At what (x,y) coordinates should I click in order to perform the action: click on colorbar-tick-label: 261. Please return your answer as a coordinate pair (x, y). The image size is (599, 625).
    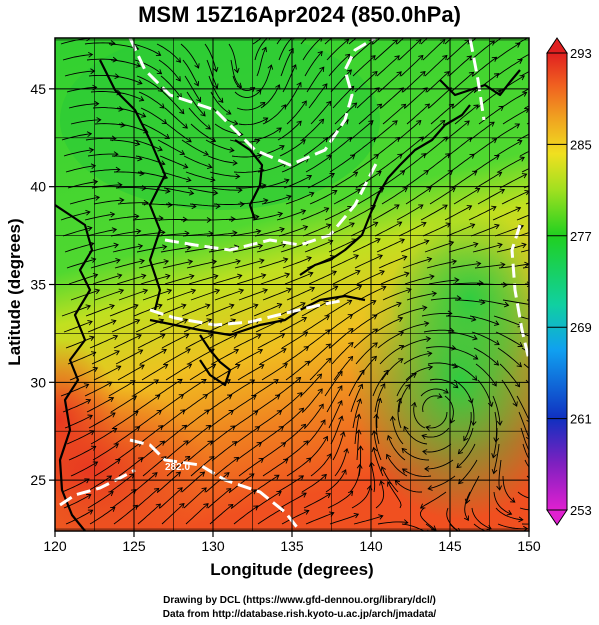
    Looking at the image, I should click on (581, 419).